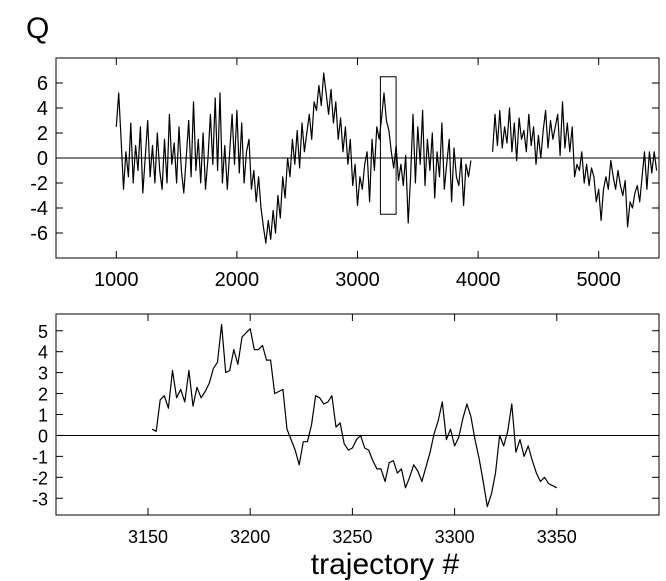 This screenshot has height=581, width=666. I want to click on x-tick-label: 2000, so click(237, 280).